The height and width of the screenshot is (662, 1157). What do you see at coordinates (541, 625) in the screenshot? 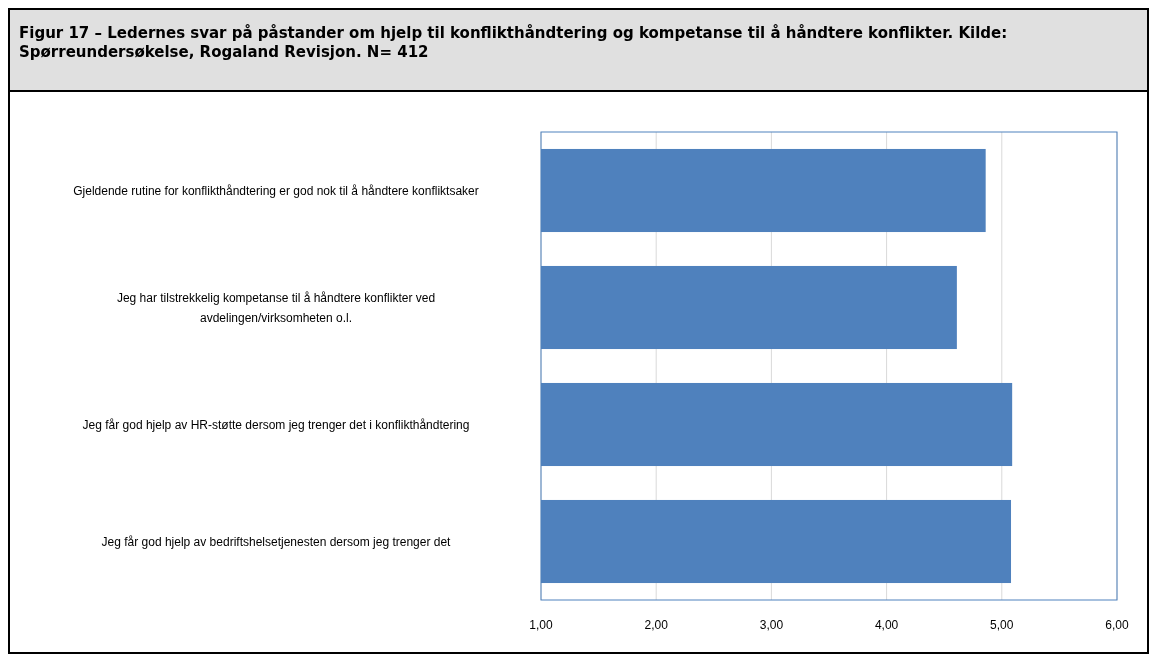
I see `x-tick-label: 1,00` at bounding box center [541, 625].